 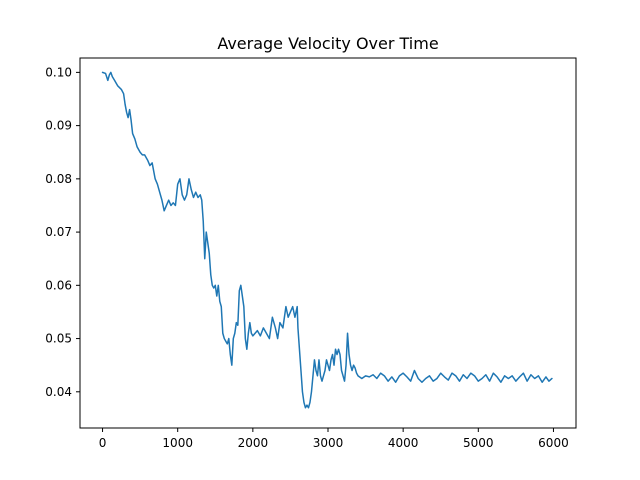 What do you see at coordinates (58, 392) in the screenshot?
I see `y-tick-label: 0.04` at bounding box center [58, 392].